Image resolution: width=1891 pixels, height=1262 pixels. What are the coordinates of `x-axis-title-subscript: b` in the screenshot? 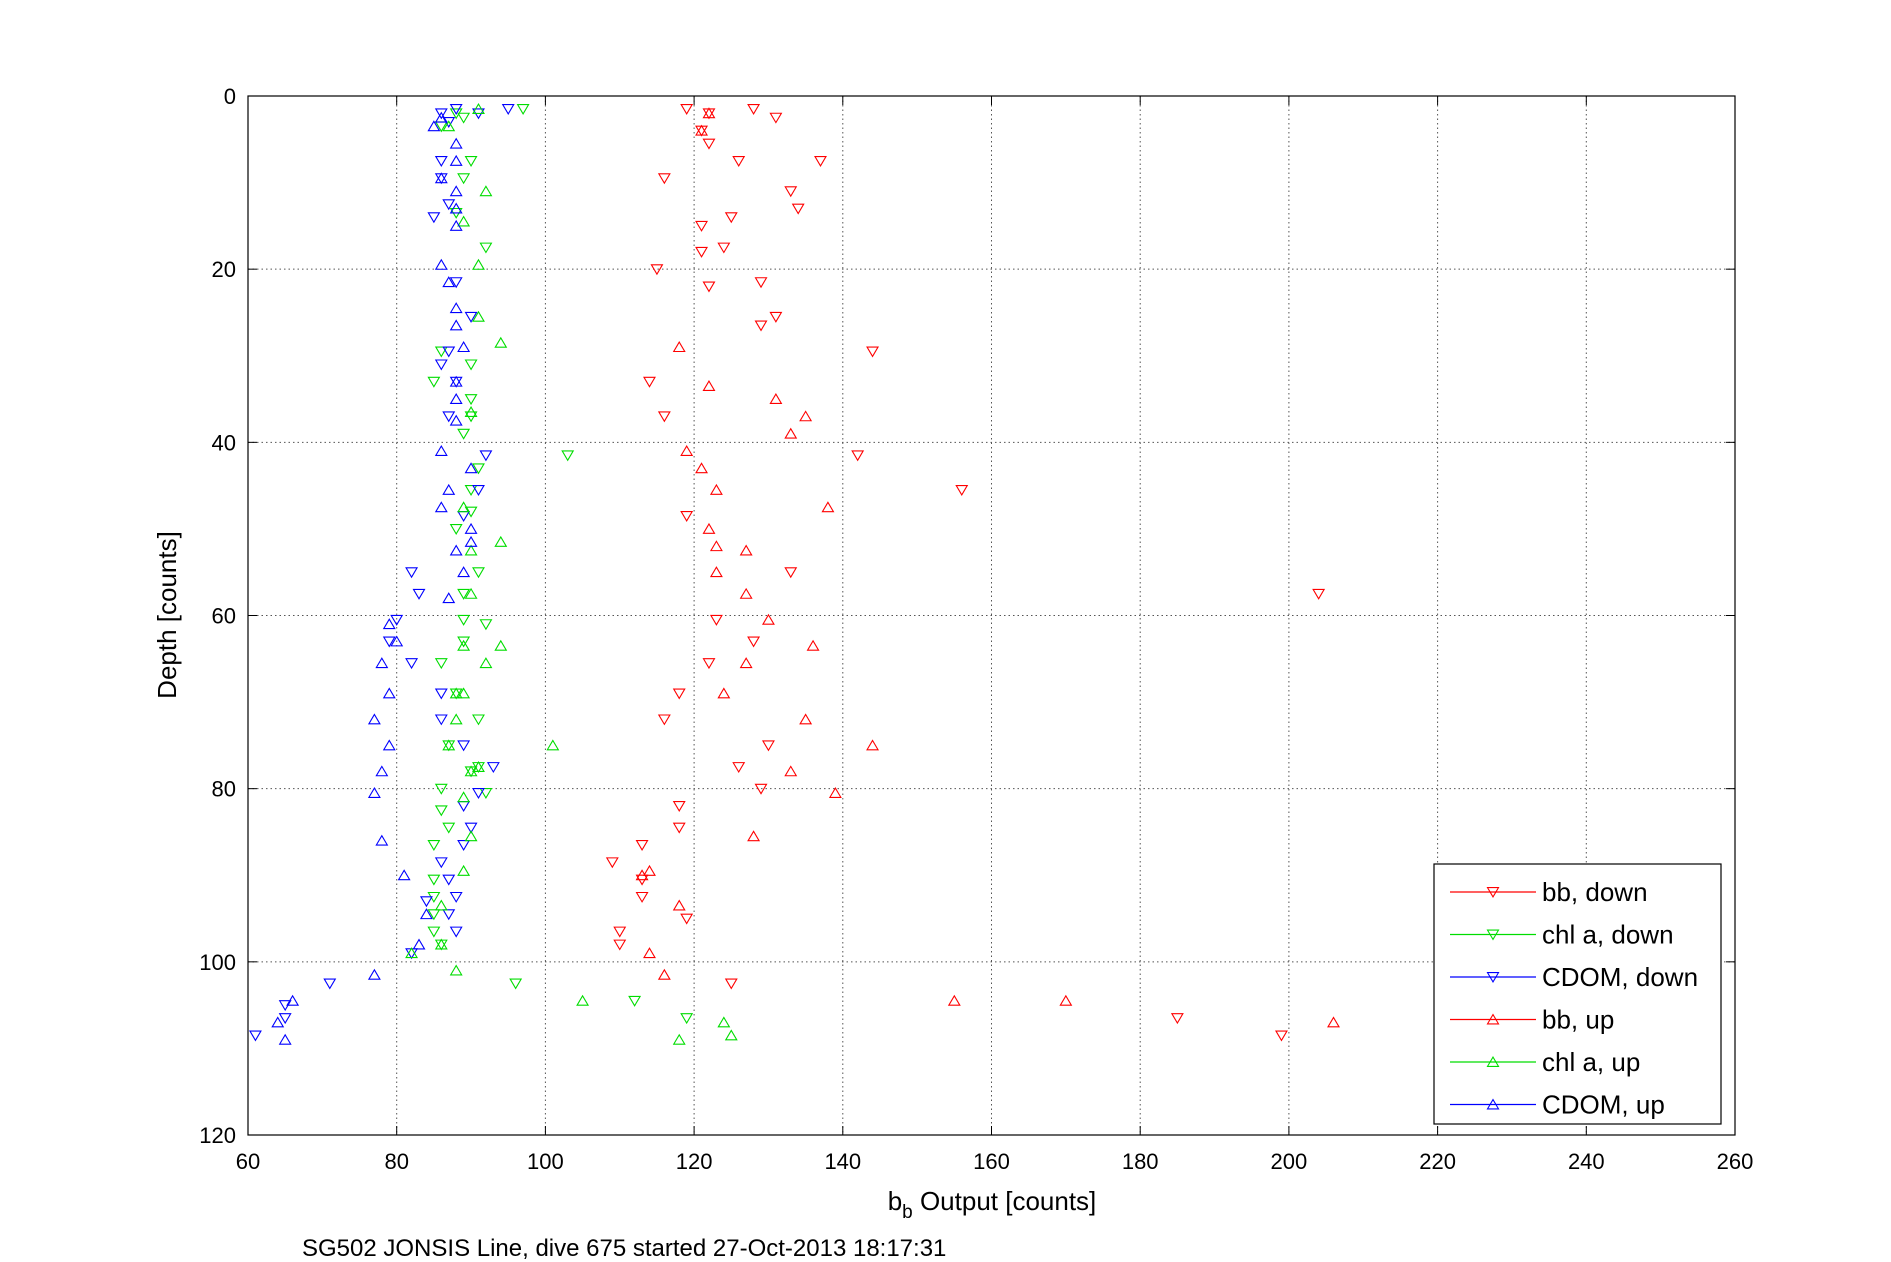 It's located at (907, 1212).